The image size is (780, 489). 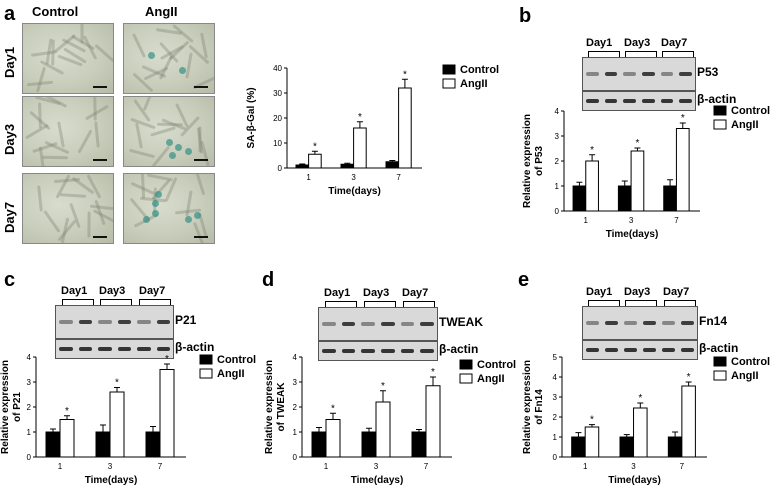 What do you see at coordinates (9, 62) in the screenshot?
I see `row-header-day1: Day1` at bounding box center [9, 62].